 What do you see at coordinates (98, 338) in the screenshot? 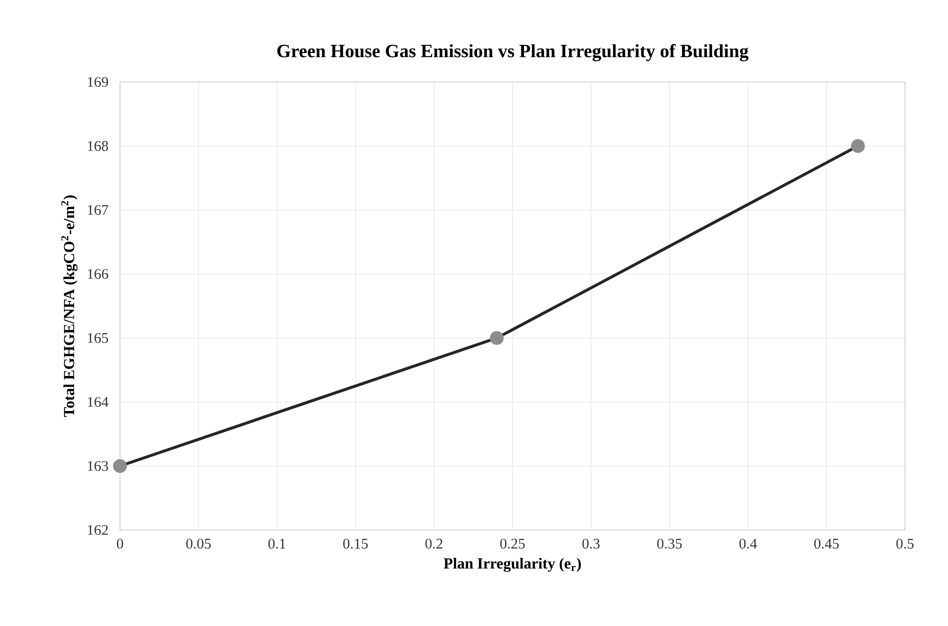
I see `y-tick-label: 165` at bounding box center [98, 338].